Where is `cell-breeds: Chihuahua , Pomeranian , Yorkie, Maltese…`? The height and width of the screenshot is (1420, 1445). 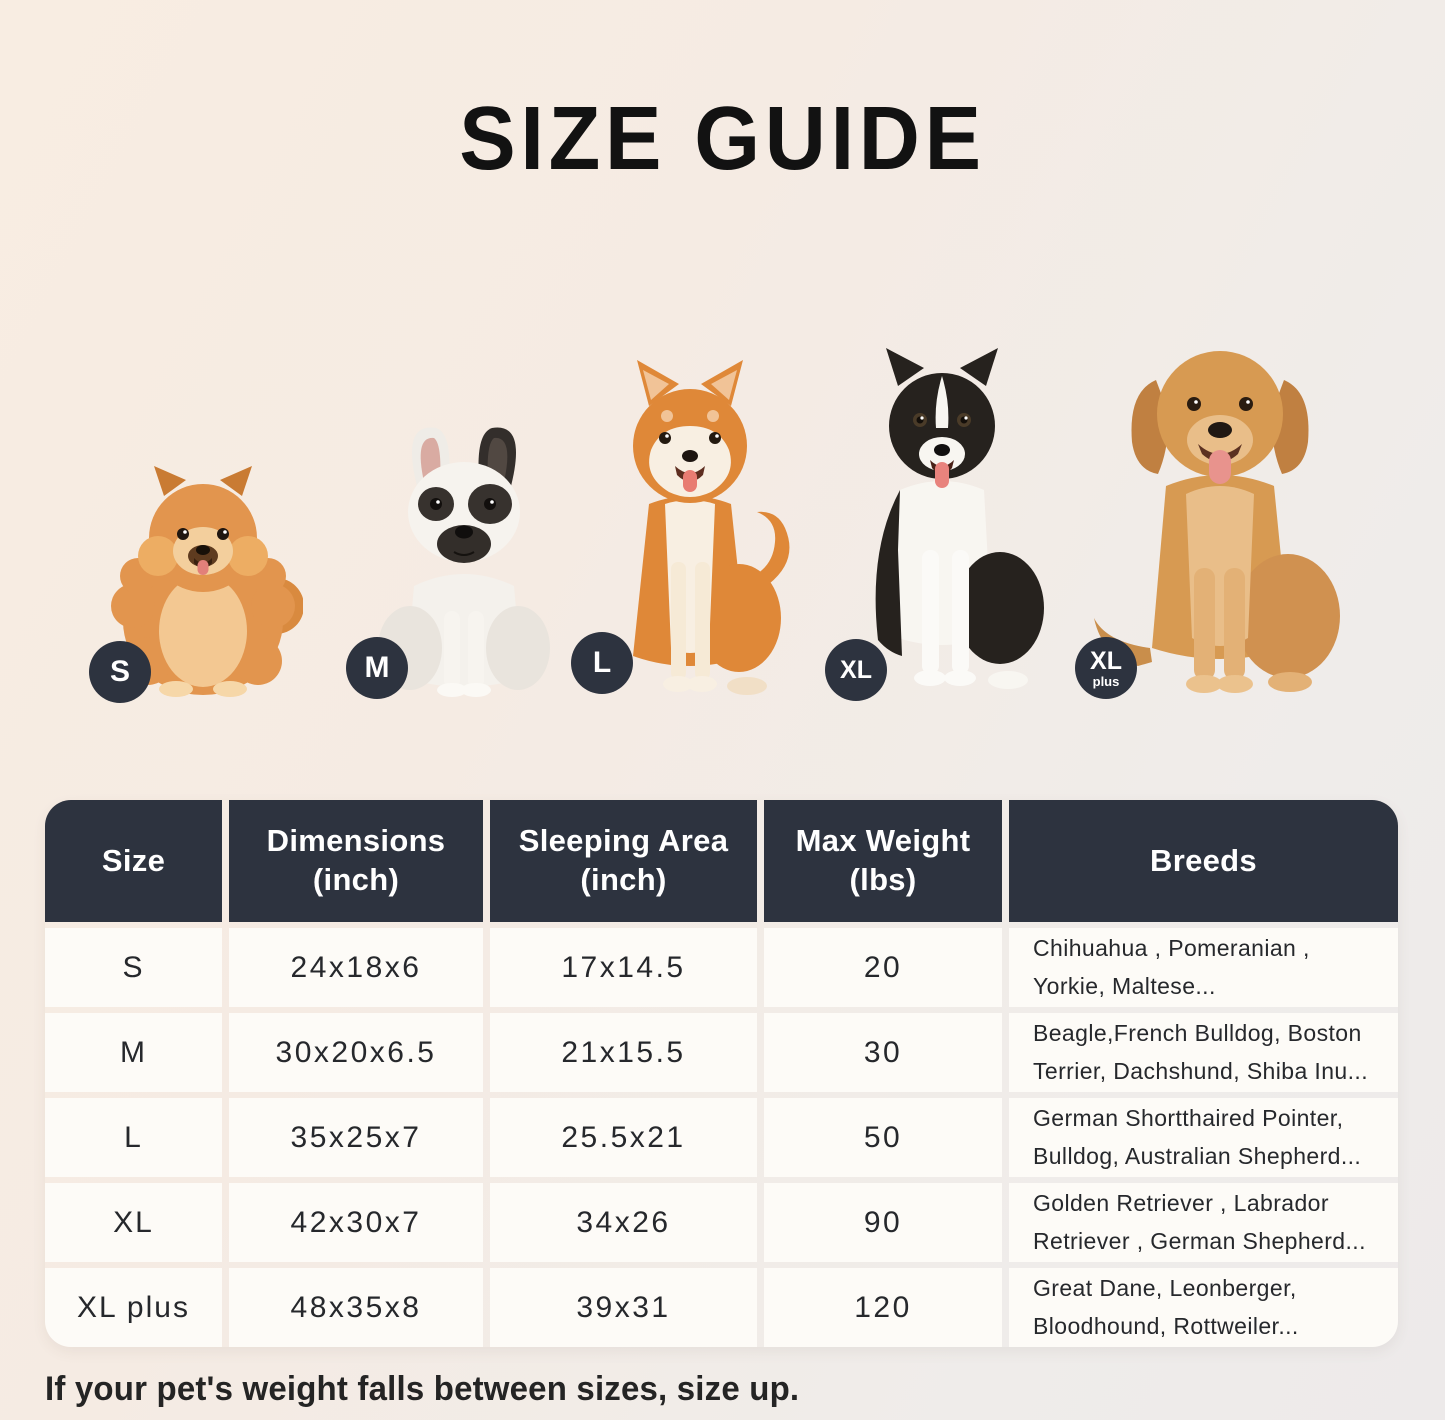 cell-breeds: Chihuahua , Pomeranian , Yorkie, Maltese… is located at coordinates (1203, 967).